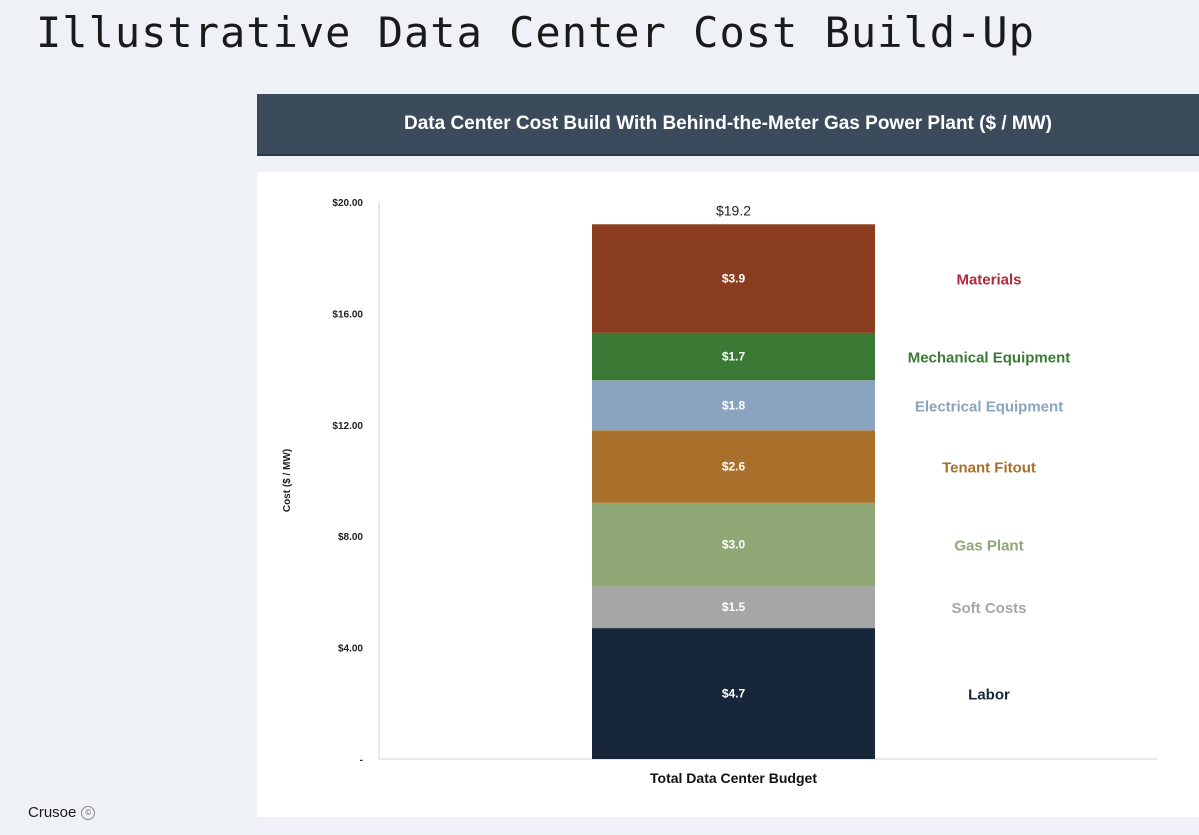  Describe the element at coordinates (347, 314) in the screenshot. I see `y-tick-label: $16.00` at that location.